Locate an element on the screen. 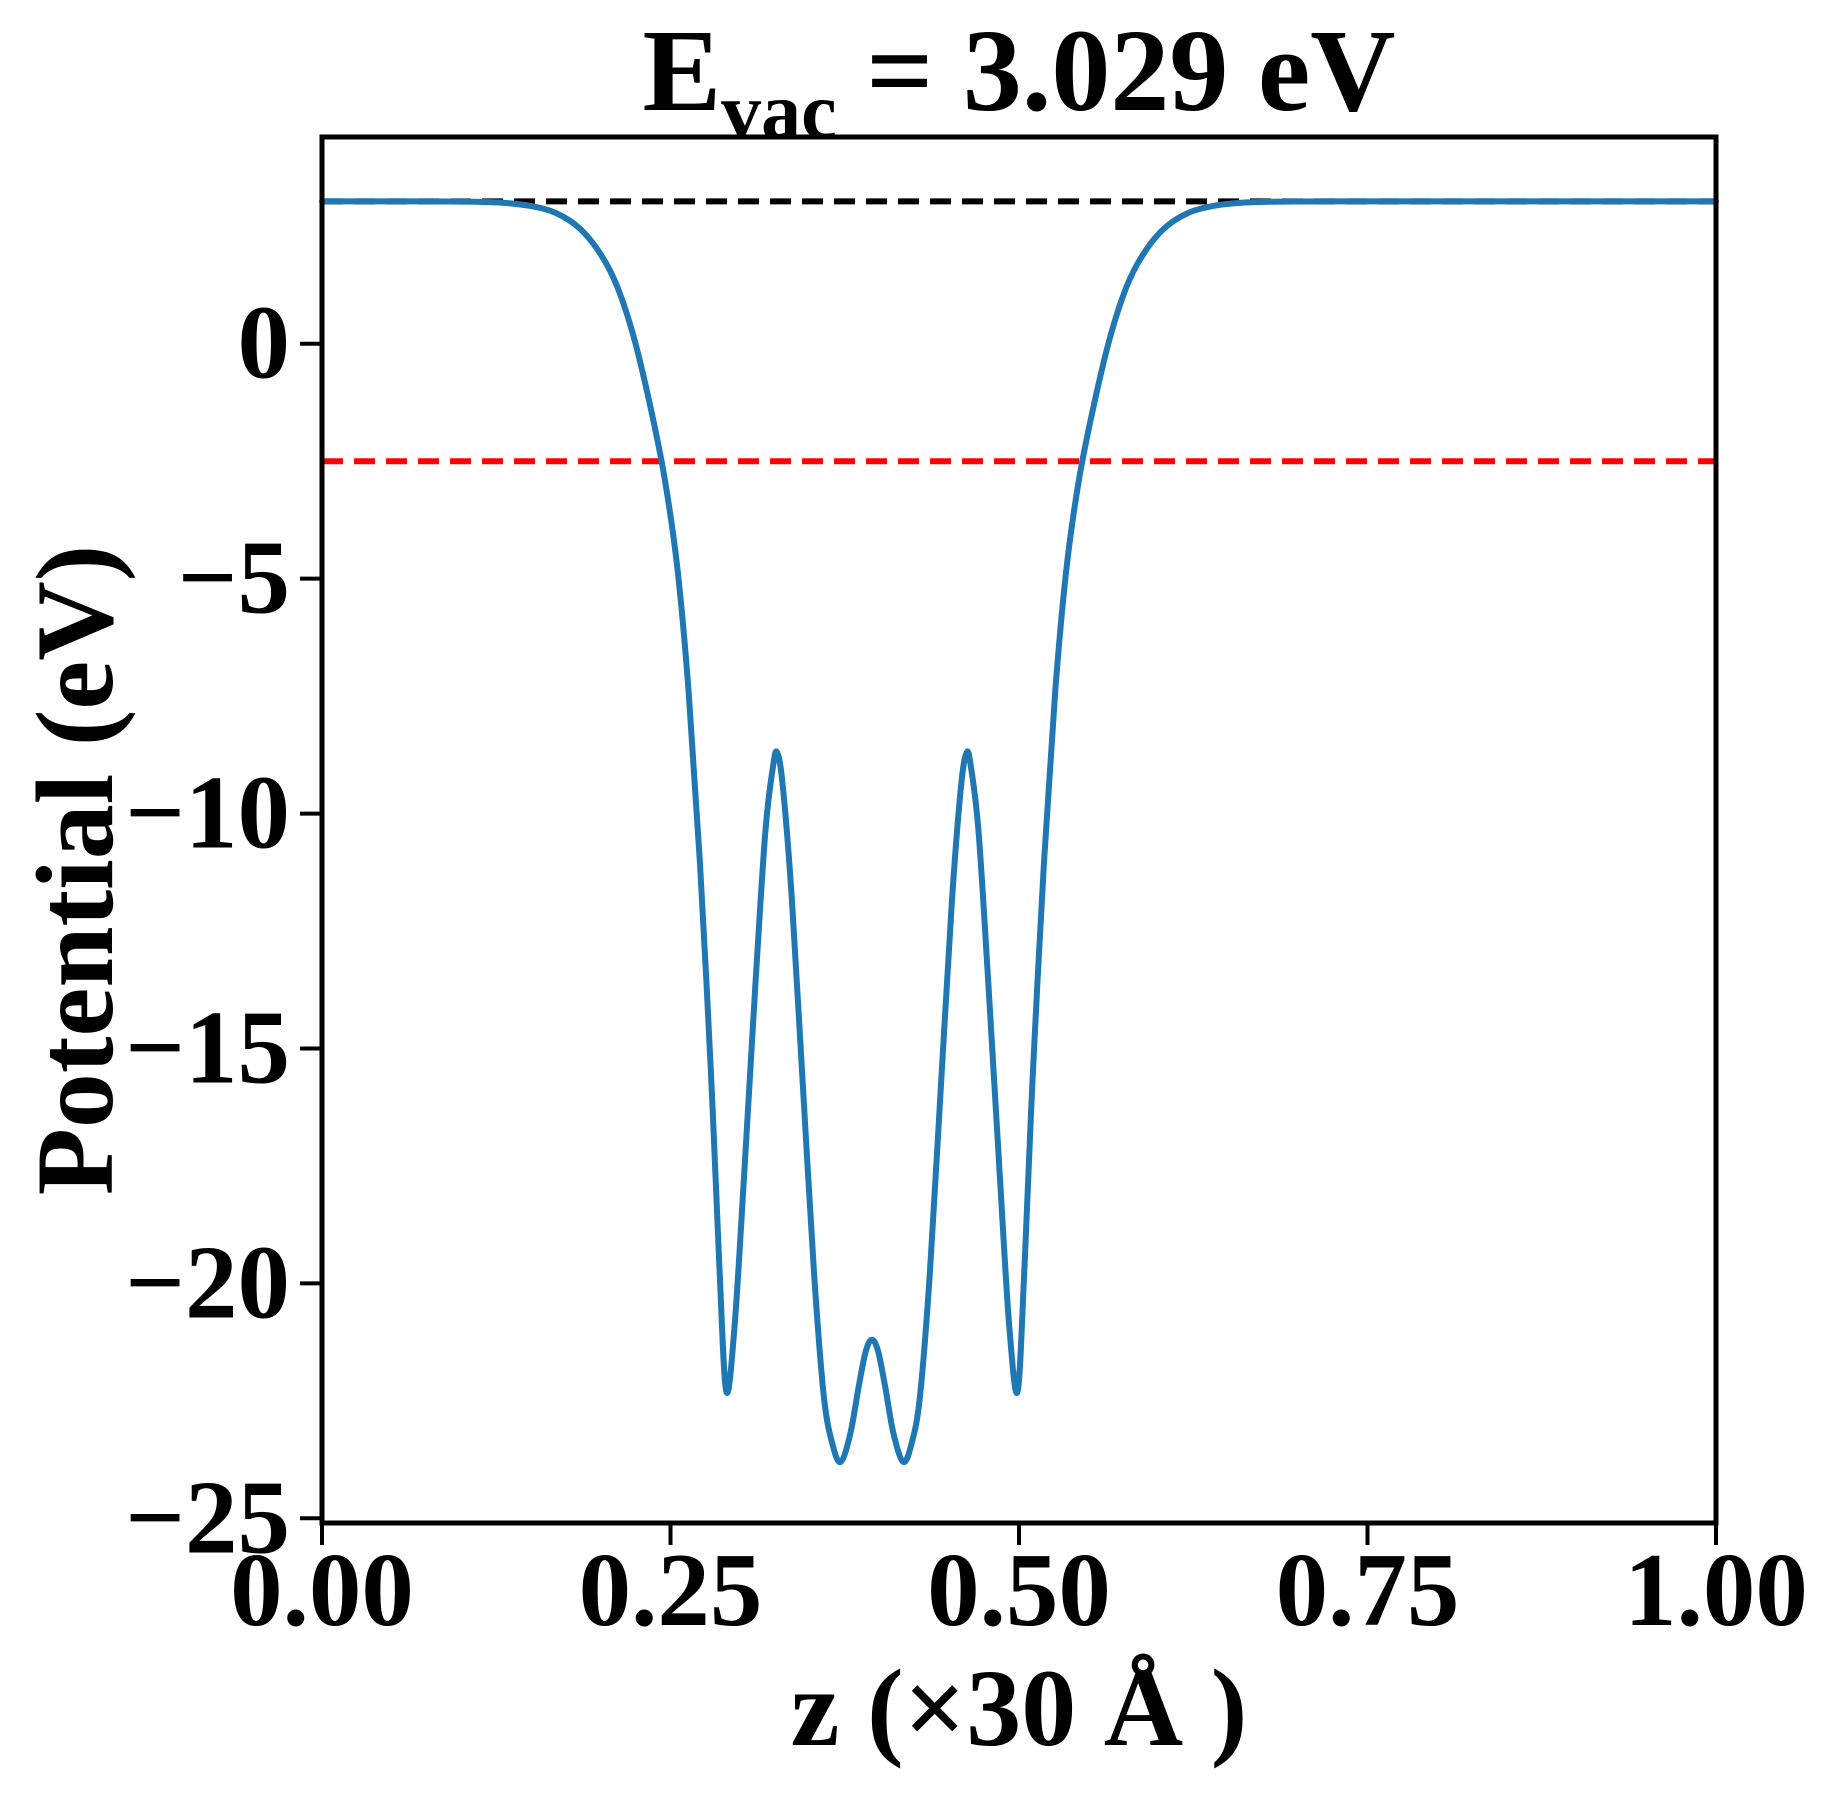 The width and height of the screenshot is (1833, 1794). title-base: E is located at coordinates (681, 70).